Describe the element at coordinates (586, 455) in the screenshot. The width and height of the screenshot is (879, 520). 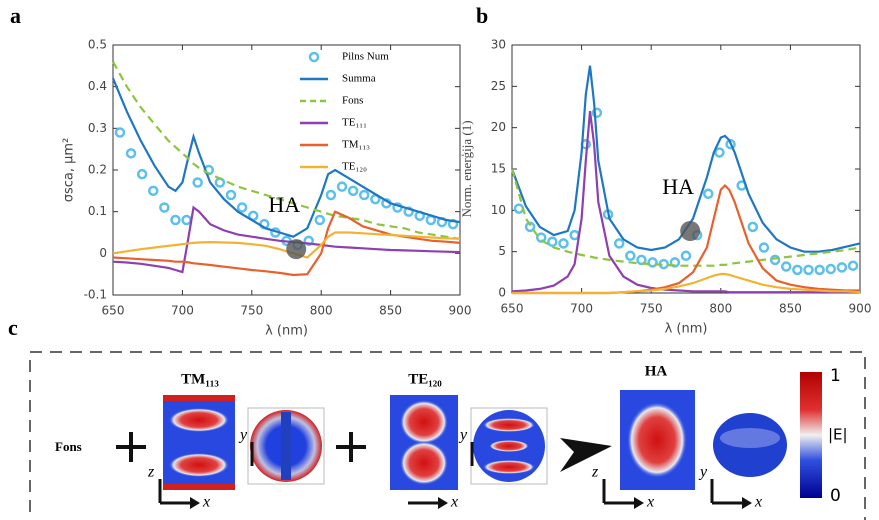
I see `arrow` at that location.